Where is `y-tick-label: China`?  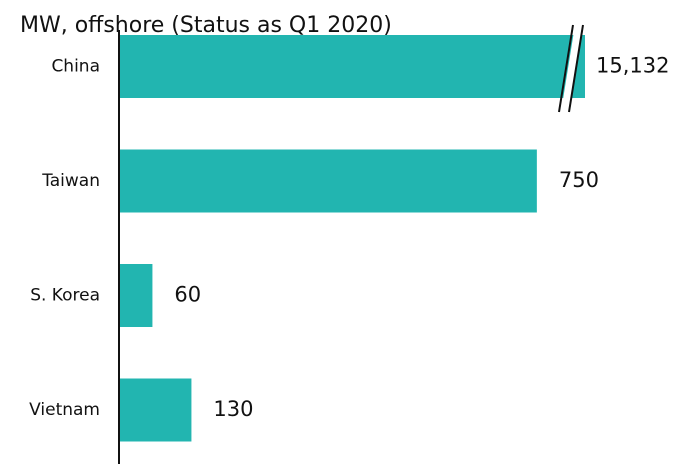 y-tick-label: China is located at coordinates (75, 67).